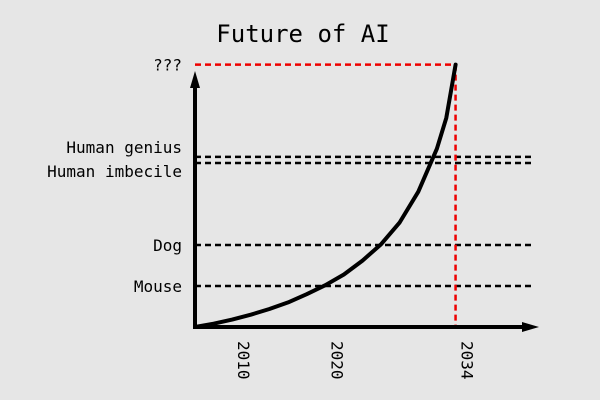 This screenshot has width=600, height=400. Describe the element at coordinates (336, 360) in the screenshot. I see `x-tick-label: 2020` at that location.